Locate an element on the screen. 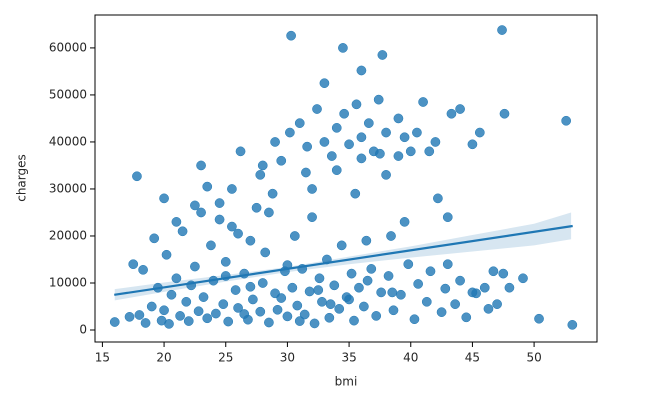 This screenshot has height=401, width=648. y-tick-label: 60000 is located at coordinates (68, 47).